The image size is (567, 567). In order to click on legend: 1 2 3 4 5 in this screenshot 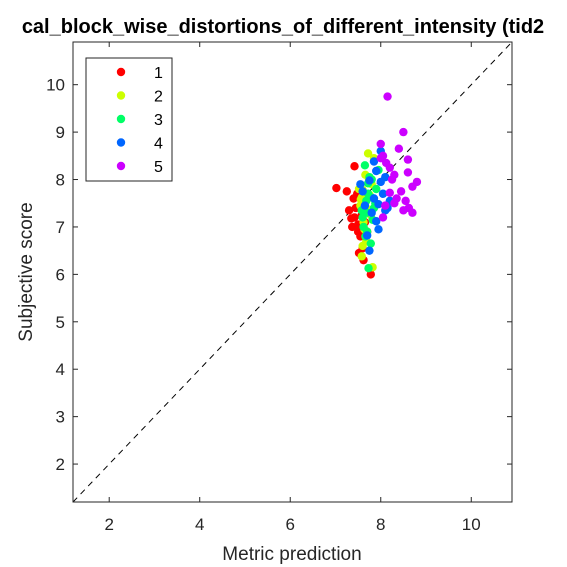, I will do `click(129, 119)`.